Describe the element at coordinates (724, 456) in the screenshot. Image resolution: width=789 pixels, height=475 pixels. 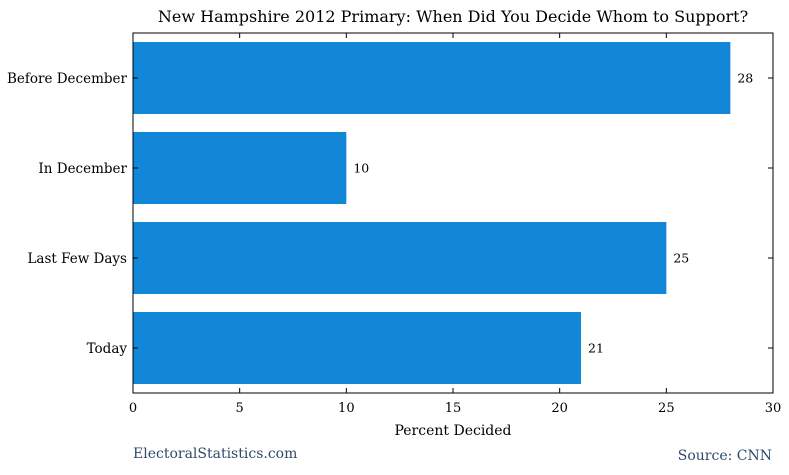
I see `footer-source-credit: Source: CNN` at that location.